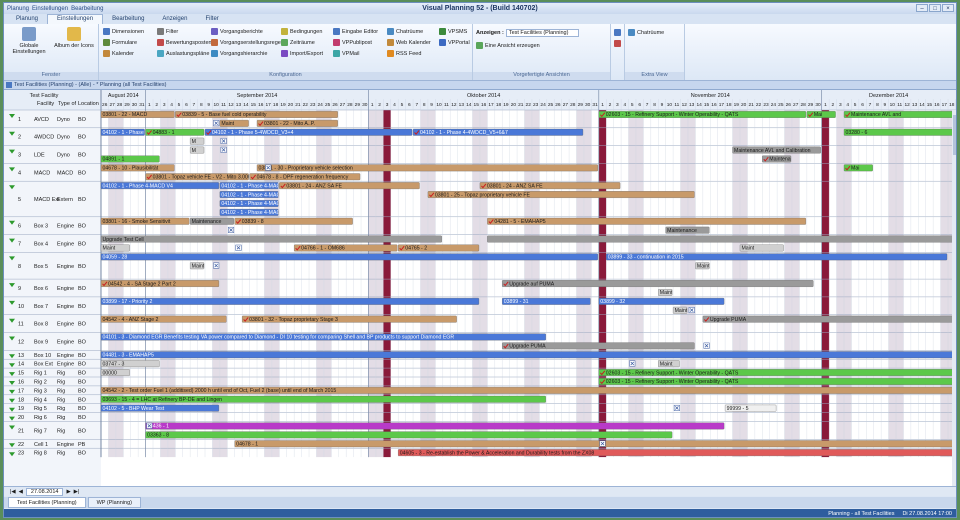  Describe the element at coordinates (47, 502) in the screenshot. I see `sheet-tab: Test Facilities (Planning)` at that location.